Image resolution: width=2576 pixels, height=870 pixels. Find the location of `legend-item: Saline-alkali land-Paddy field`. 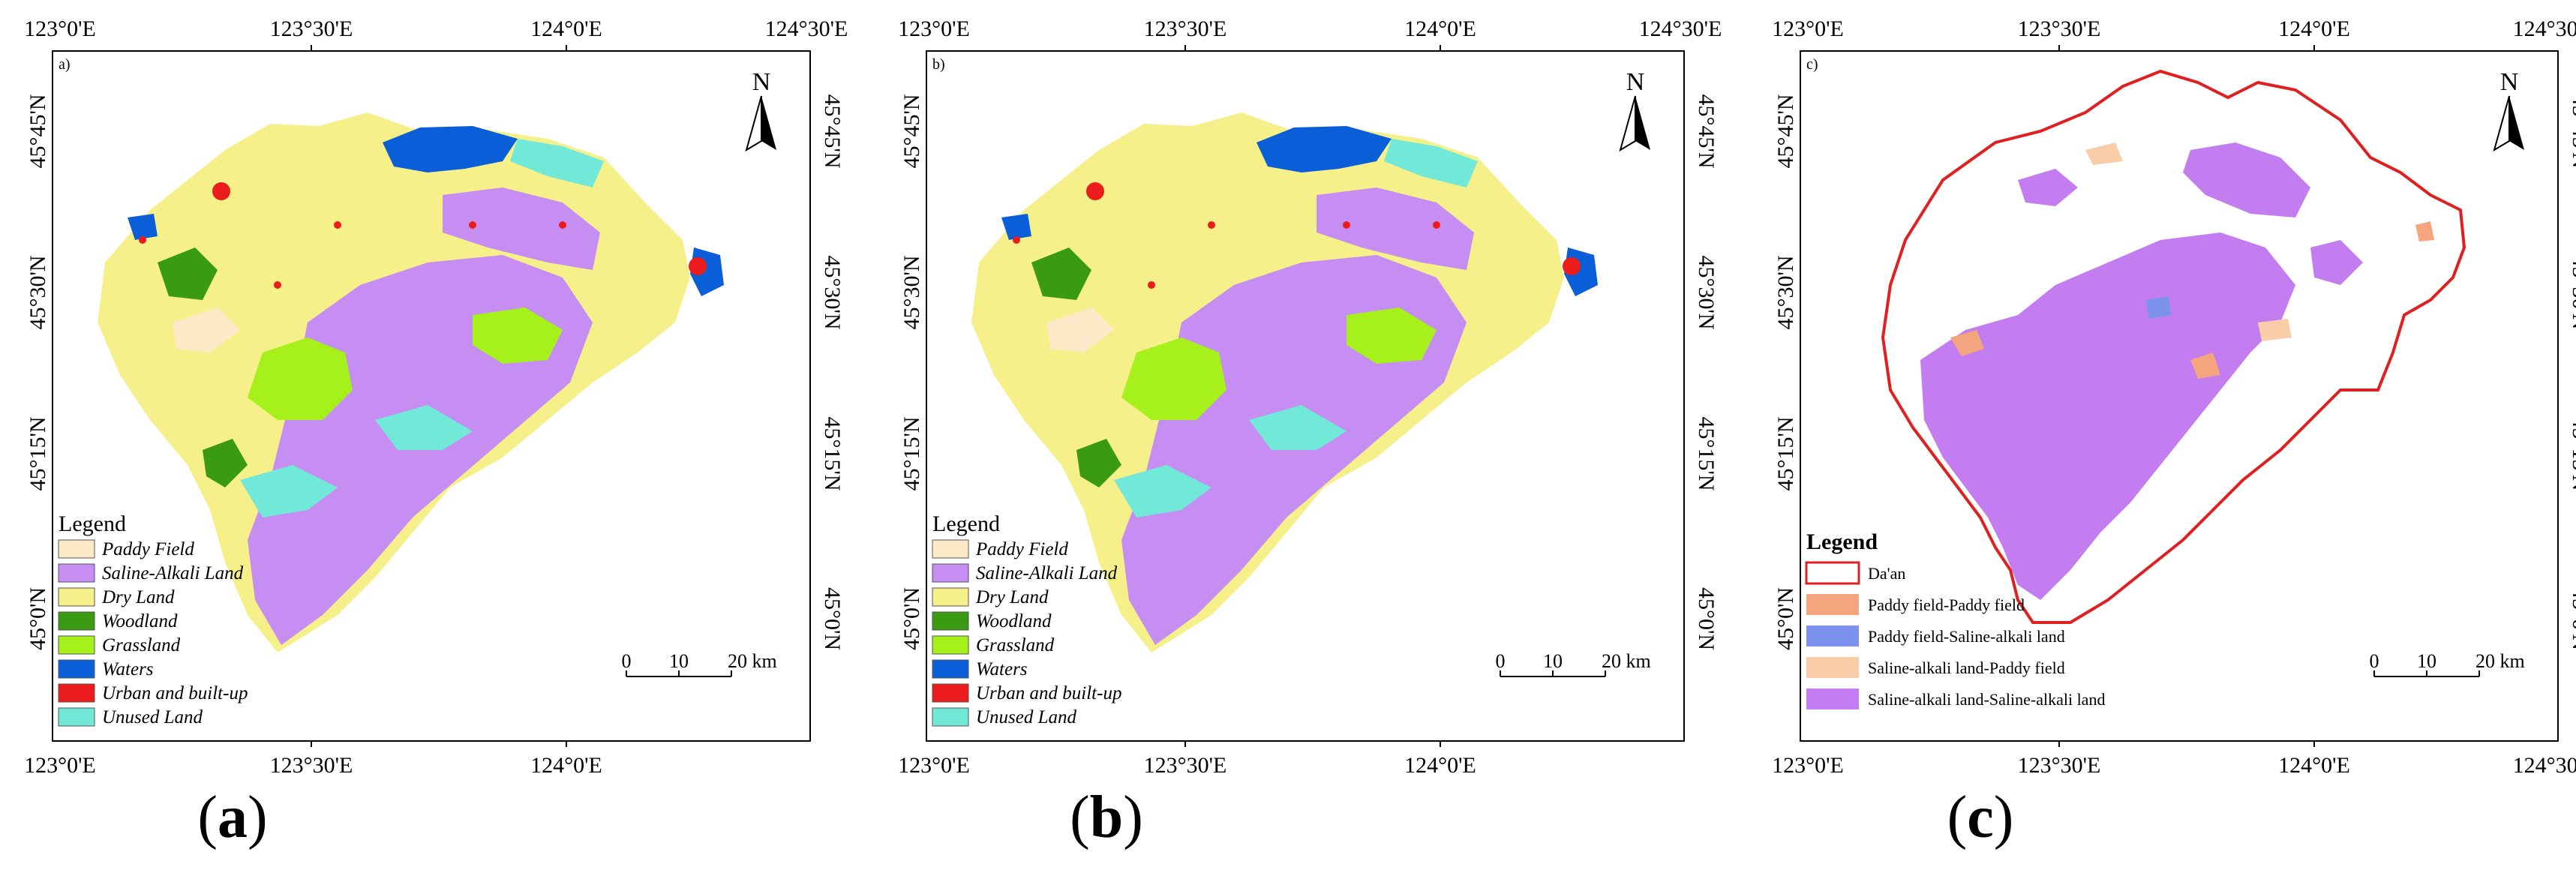

legend-item: Saline-alkali land-Paddy field is located at coordinates (1935, 667).